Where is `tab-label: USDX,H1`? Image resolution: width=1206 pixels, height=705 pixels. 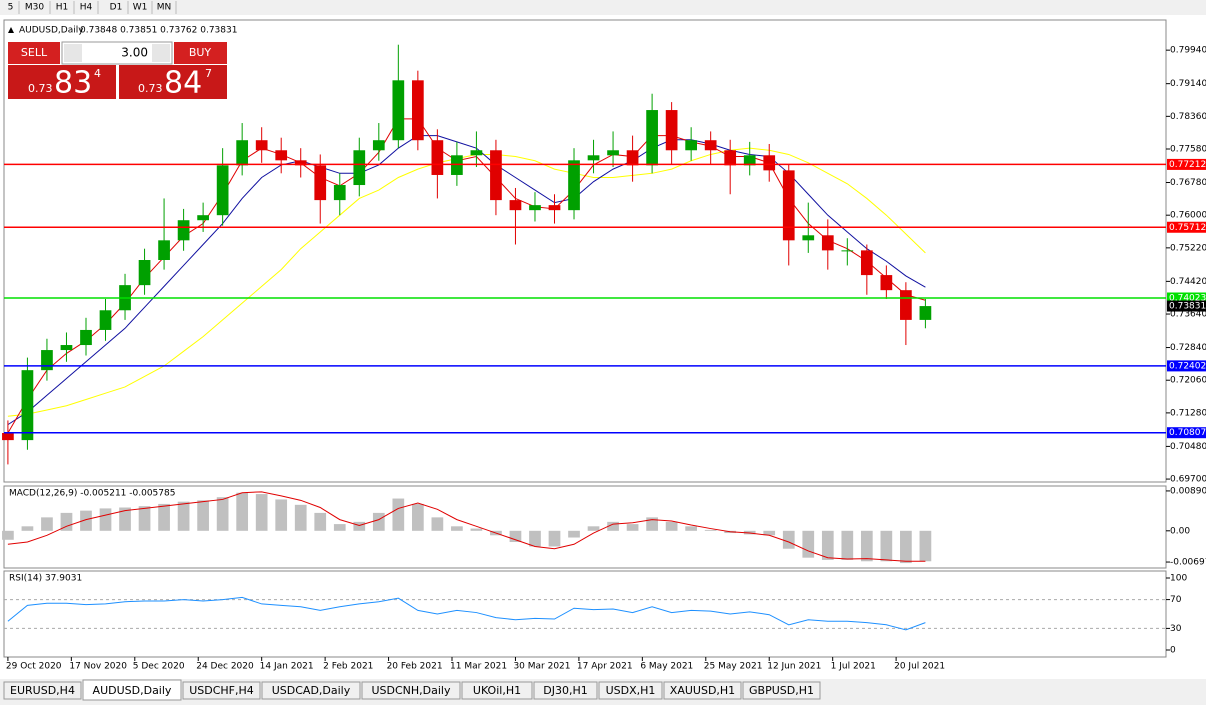
tab-label: USDX,H1 is located at coordinates (631, 690).